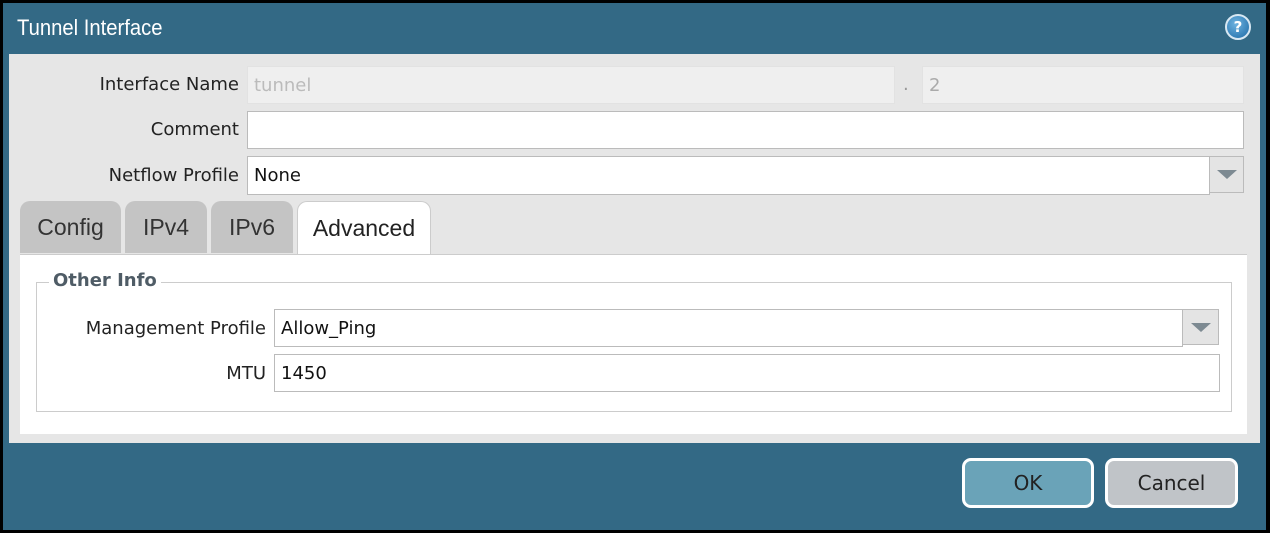 The width and height of the screenshot is (1270, 533). I want to click on ok-button: OK, so click(1028, 483).